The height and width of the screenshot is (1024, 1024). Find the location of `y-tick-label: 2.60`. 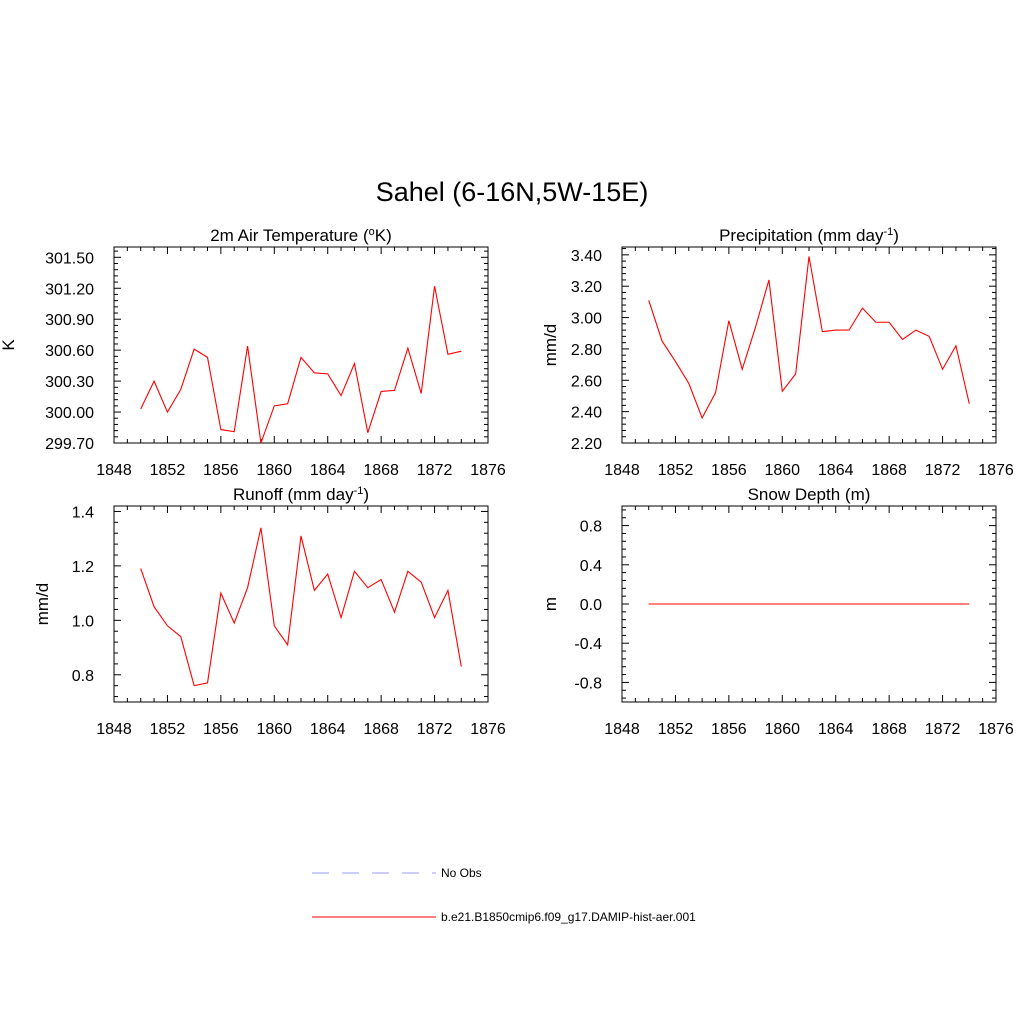

y-tick-label: 2.60 is located at coordinates (586, 381).